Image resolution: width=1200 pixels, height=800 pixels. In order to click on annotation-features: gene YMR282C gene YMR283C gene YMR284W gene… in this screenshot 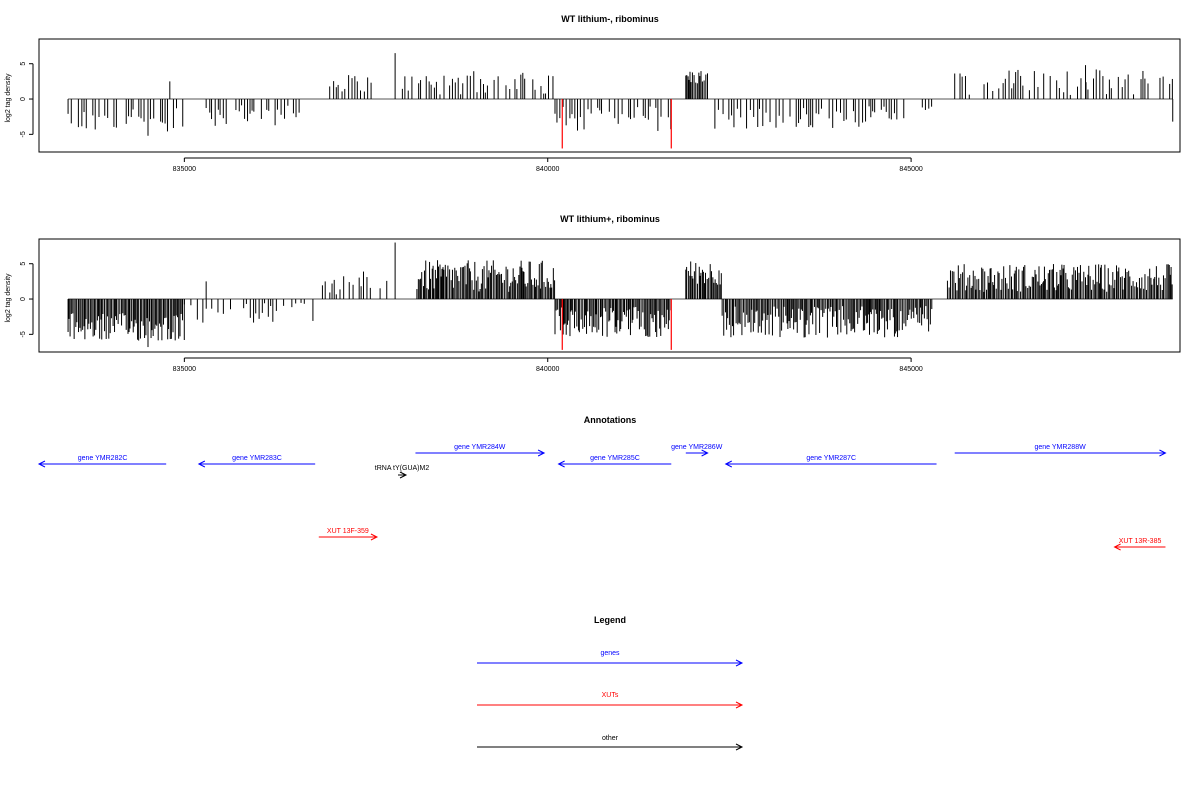, I will do `click(602, 497)`.